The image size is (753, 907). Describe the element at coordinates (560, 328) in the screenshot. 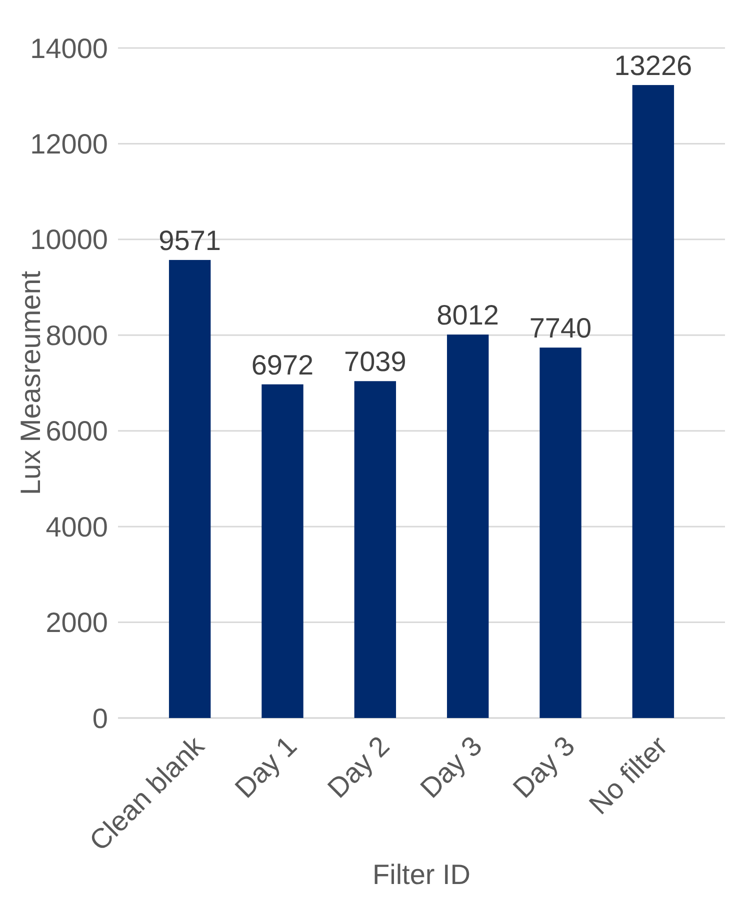

I see `data-label: 7740` at that location.